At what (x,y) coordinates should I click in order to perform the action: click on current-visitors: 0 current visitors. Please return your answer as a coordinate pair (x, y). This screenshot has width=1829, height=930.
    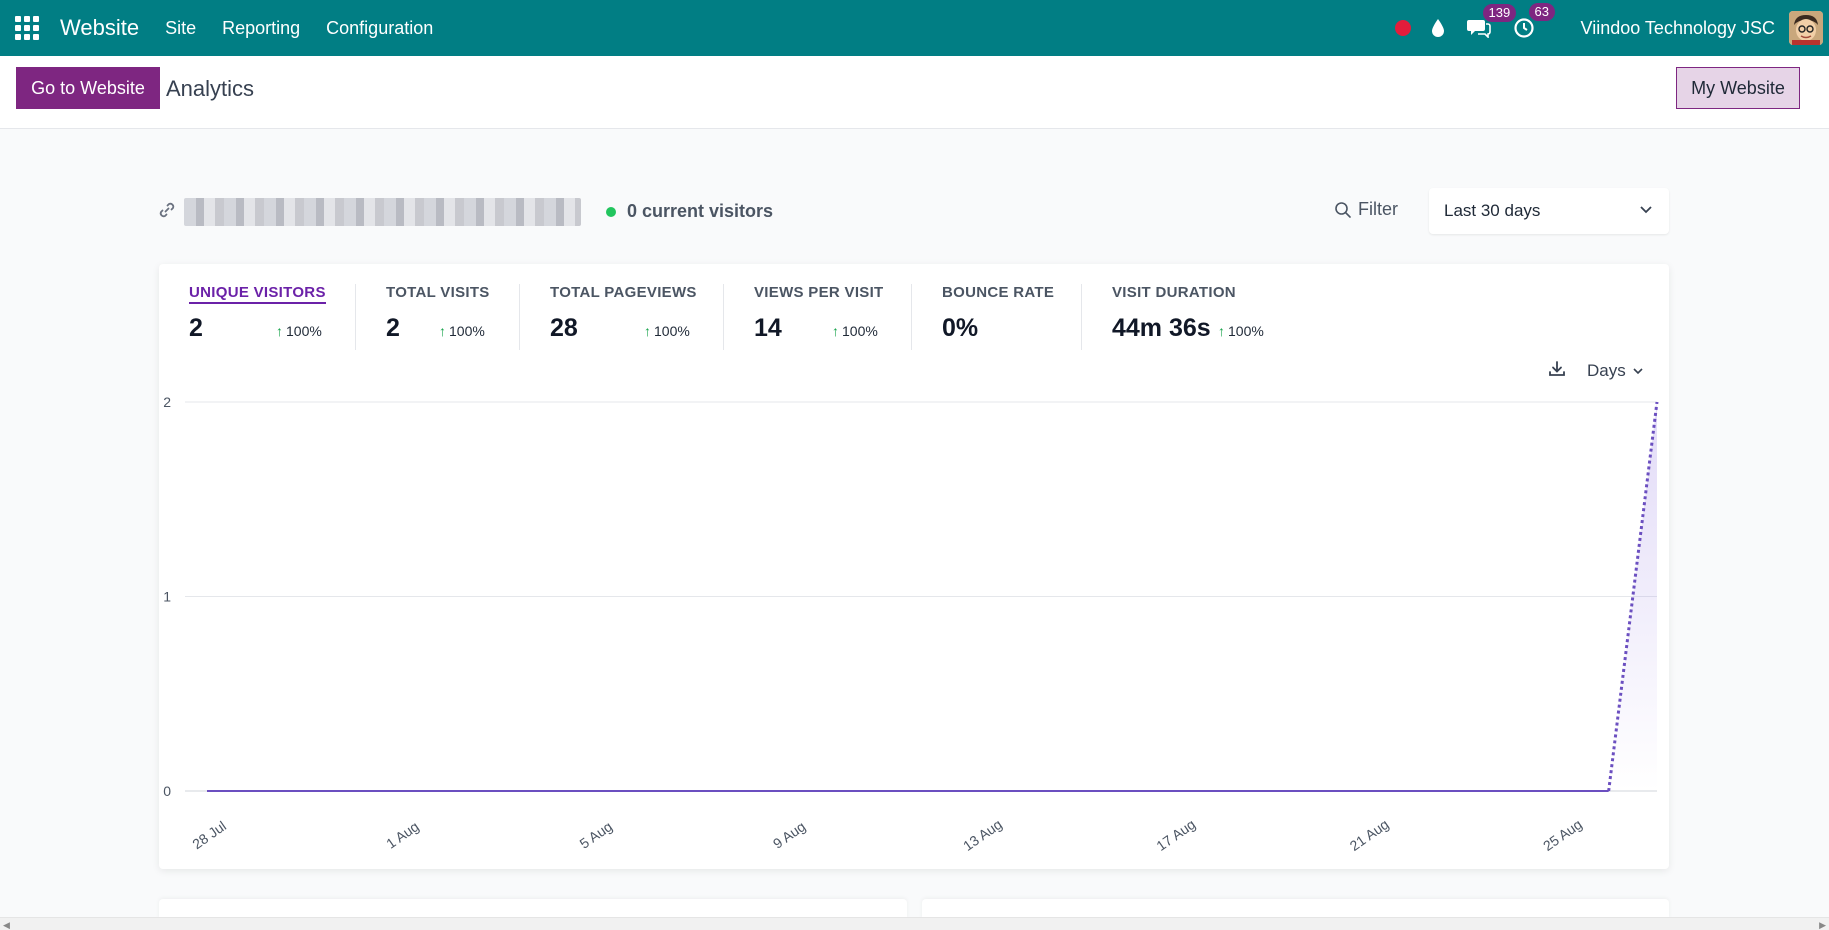
    Looking at the image, I should click on (700, 211).